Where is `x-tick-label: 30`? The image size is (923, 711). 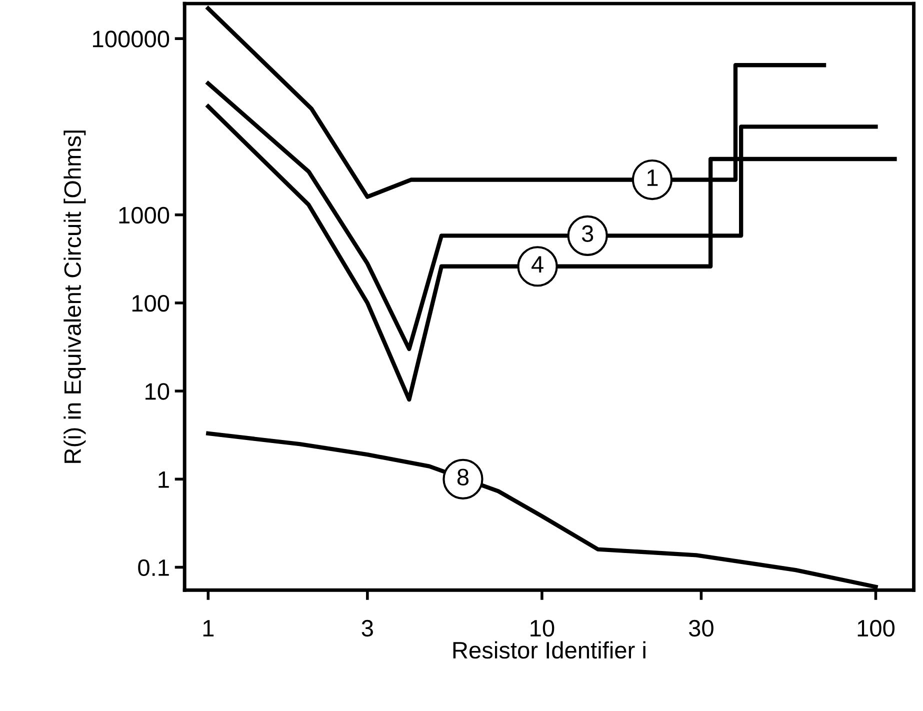
x-tick-label: 30 is located at coordinates (701, 628).